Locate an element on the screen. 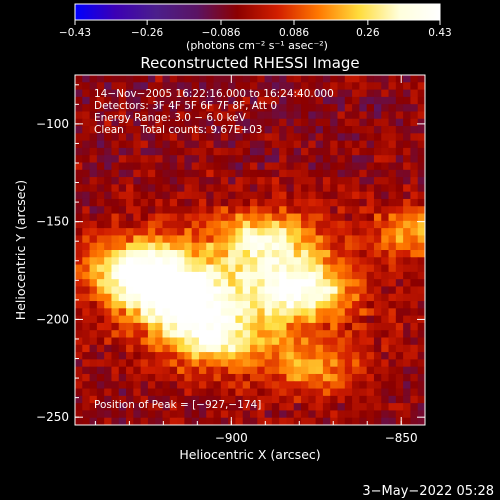 This screenshot has width=500, height=500. colorbar-tick-label: −0.086 is located at coordinates (221, 33).